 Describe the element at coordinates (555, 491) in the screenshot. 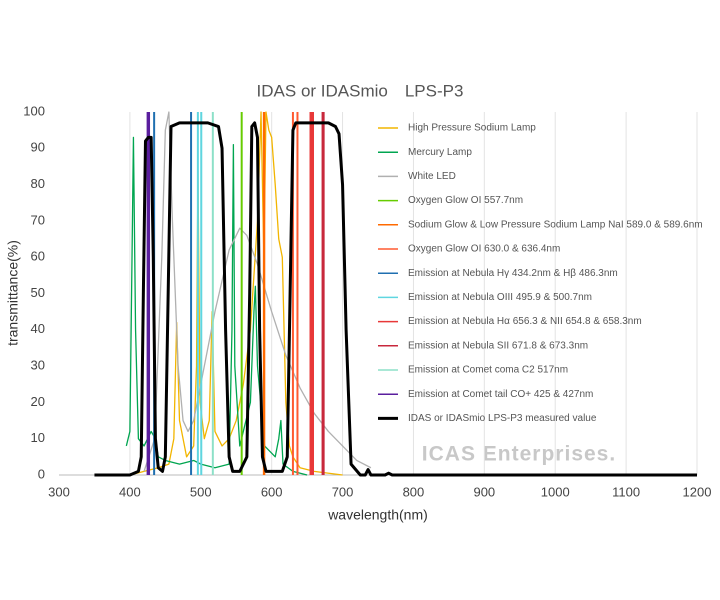

I see `x-tick-label: 1000` at that location.